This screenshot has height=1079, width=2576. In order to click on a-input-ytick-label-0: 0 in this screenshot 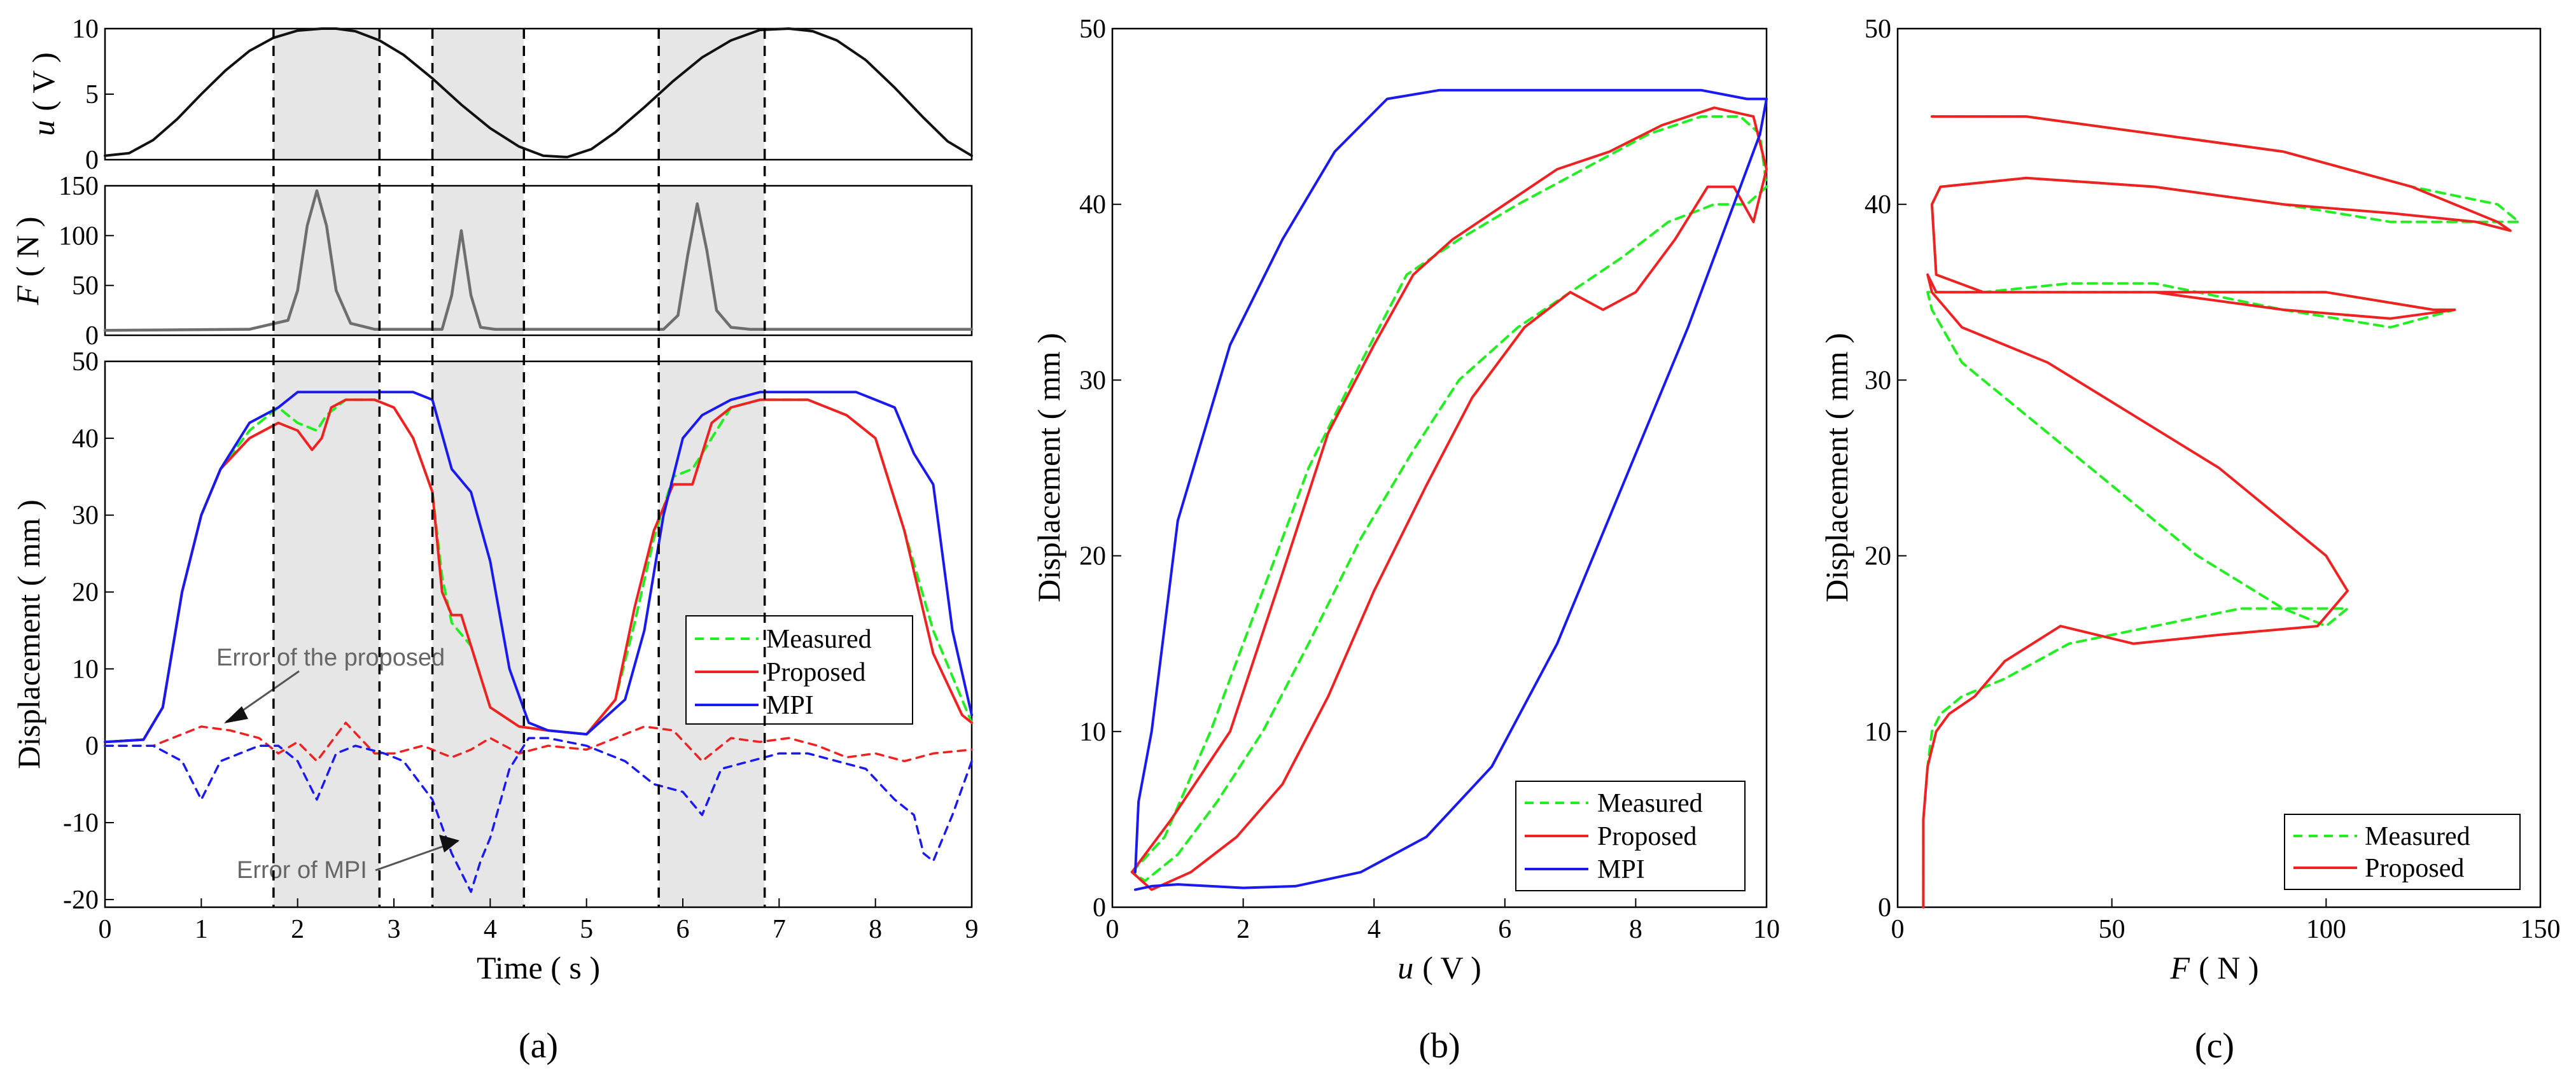, I will do `click(92, 161)`.